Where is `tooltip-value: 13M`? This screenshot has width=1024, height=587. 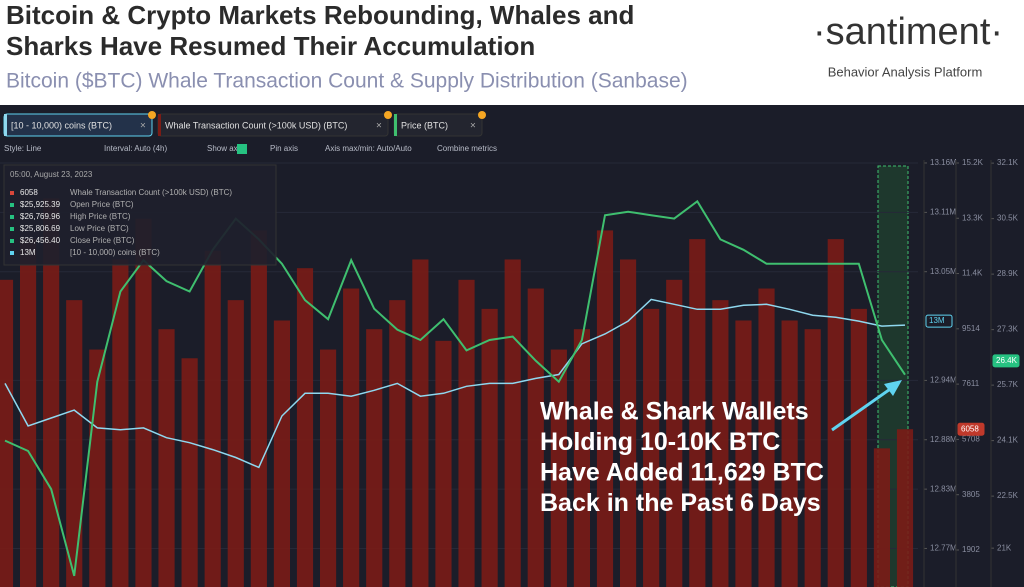
tooltip-value: 13M is located at coordinates (28, 252).